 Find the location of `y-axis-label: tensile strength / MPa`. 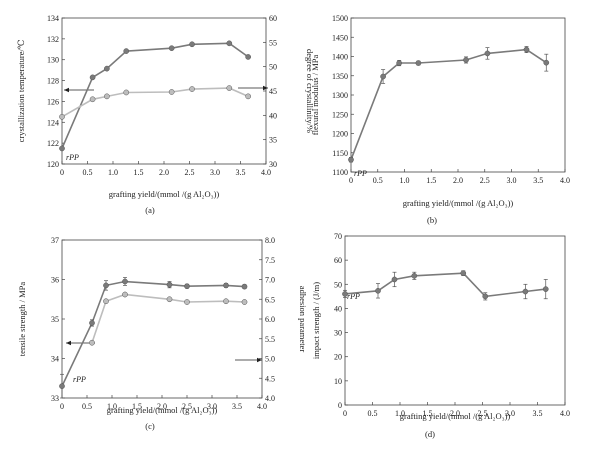

y-axis-label: tensile strength / MPa is located at coordinates (22, 319).